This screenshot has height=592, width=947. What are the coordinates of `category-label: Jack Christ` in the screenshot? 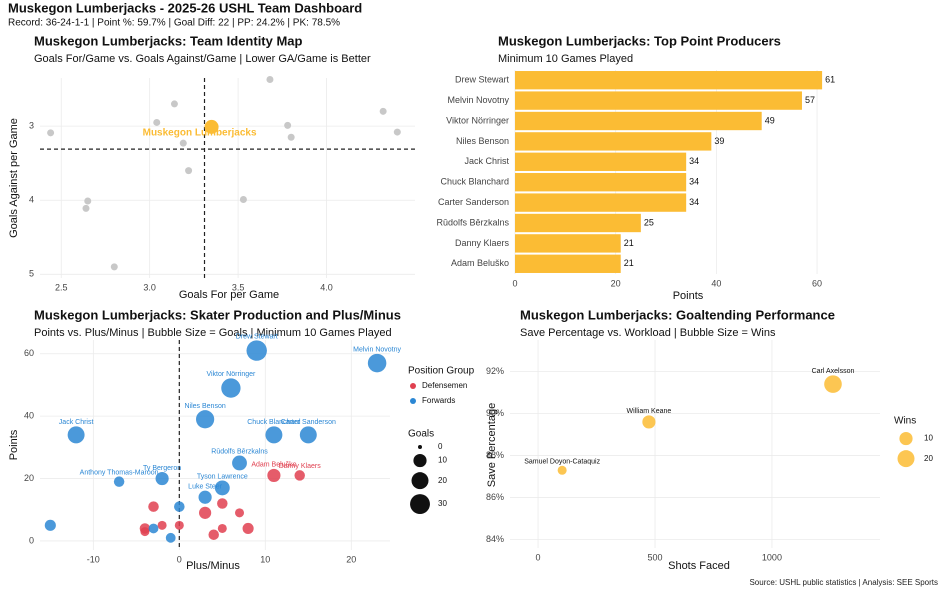 It's located at (486, 161).